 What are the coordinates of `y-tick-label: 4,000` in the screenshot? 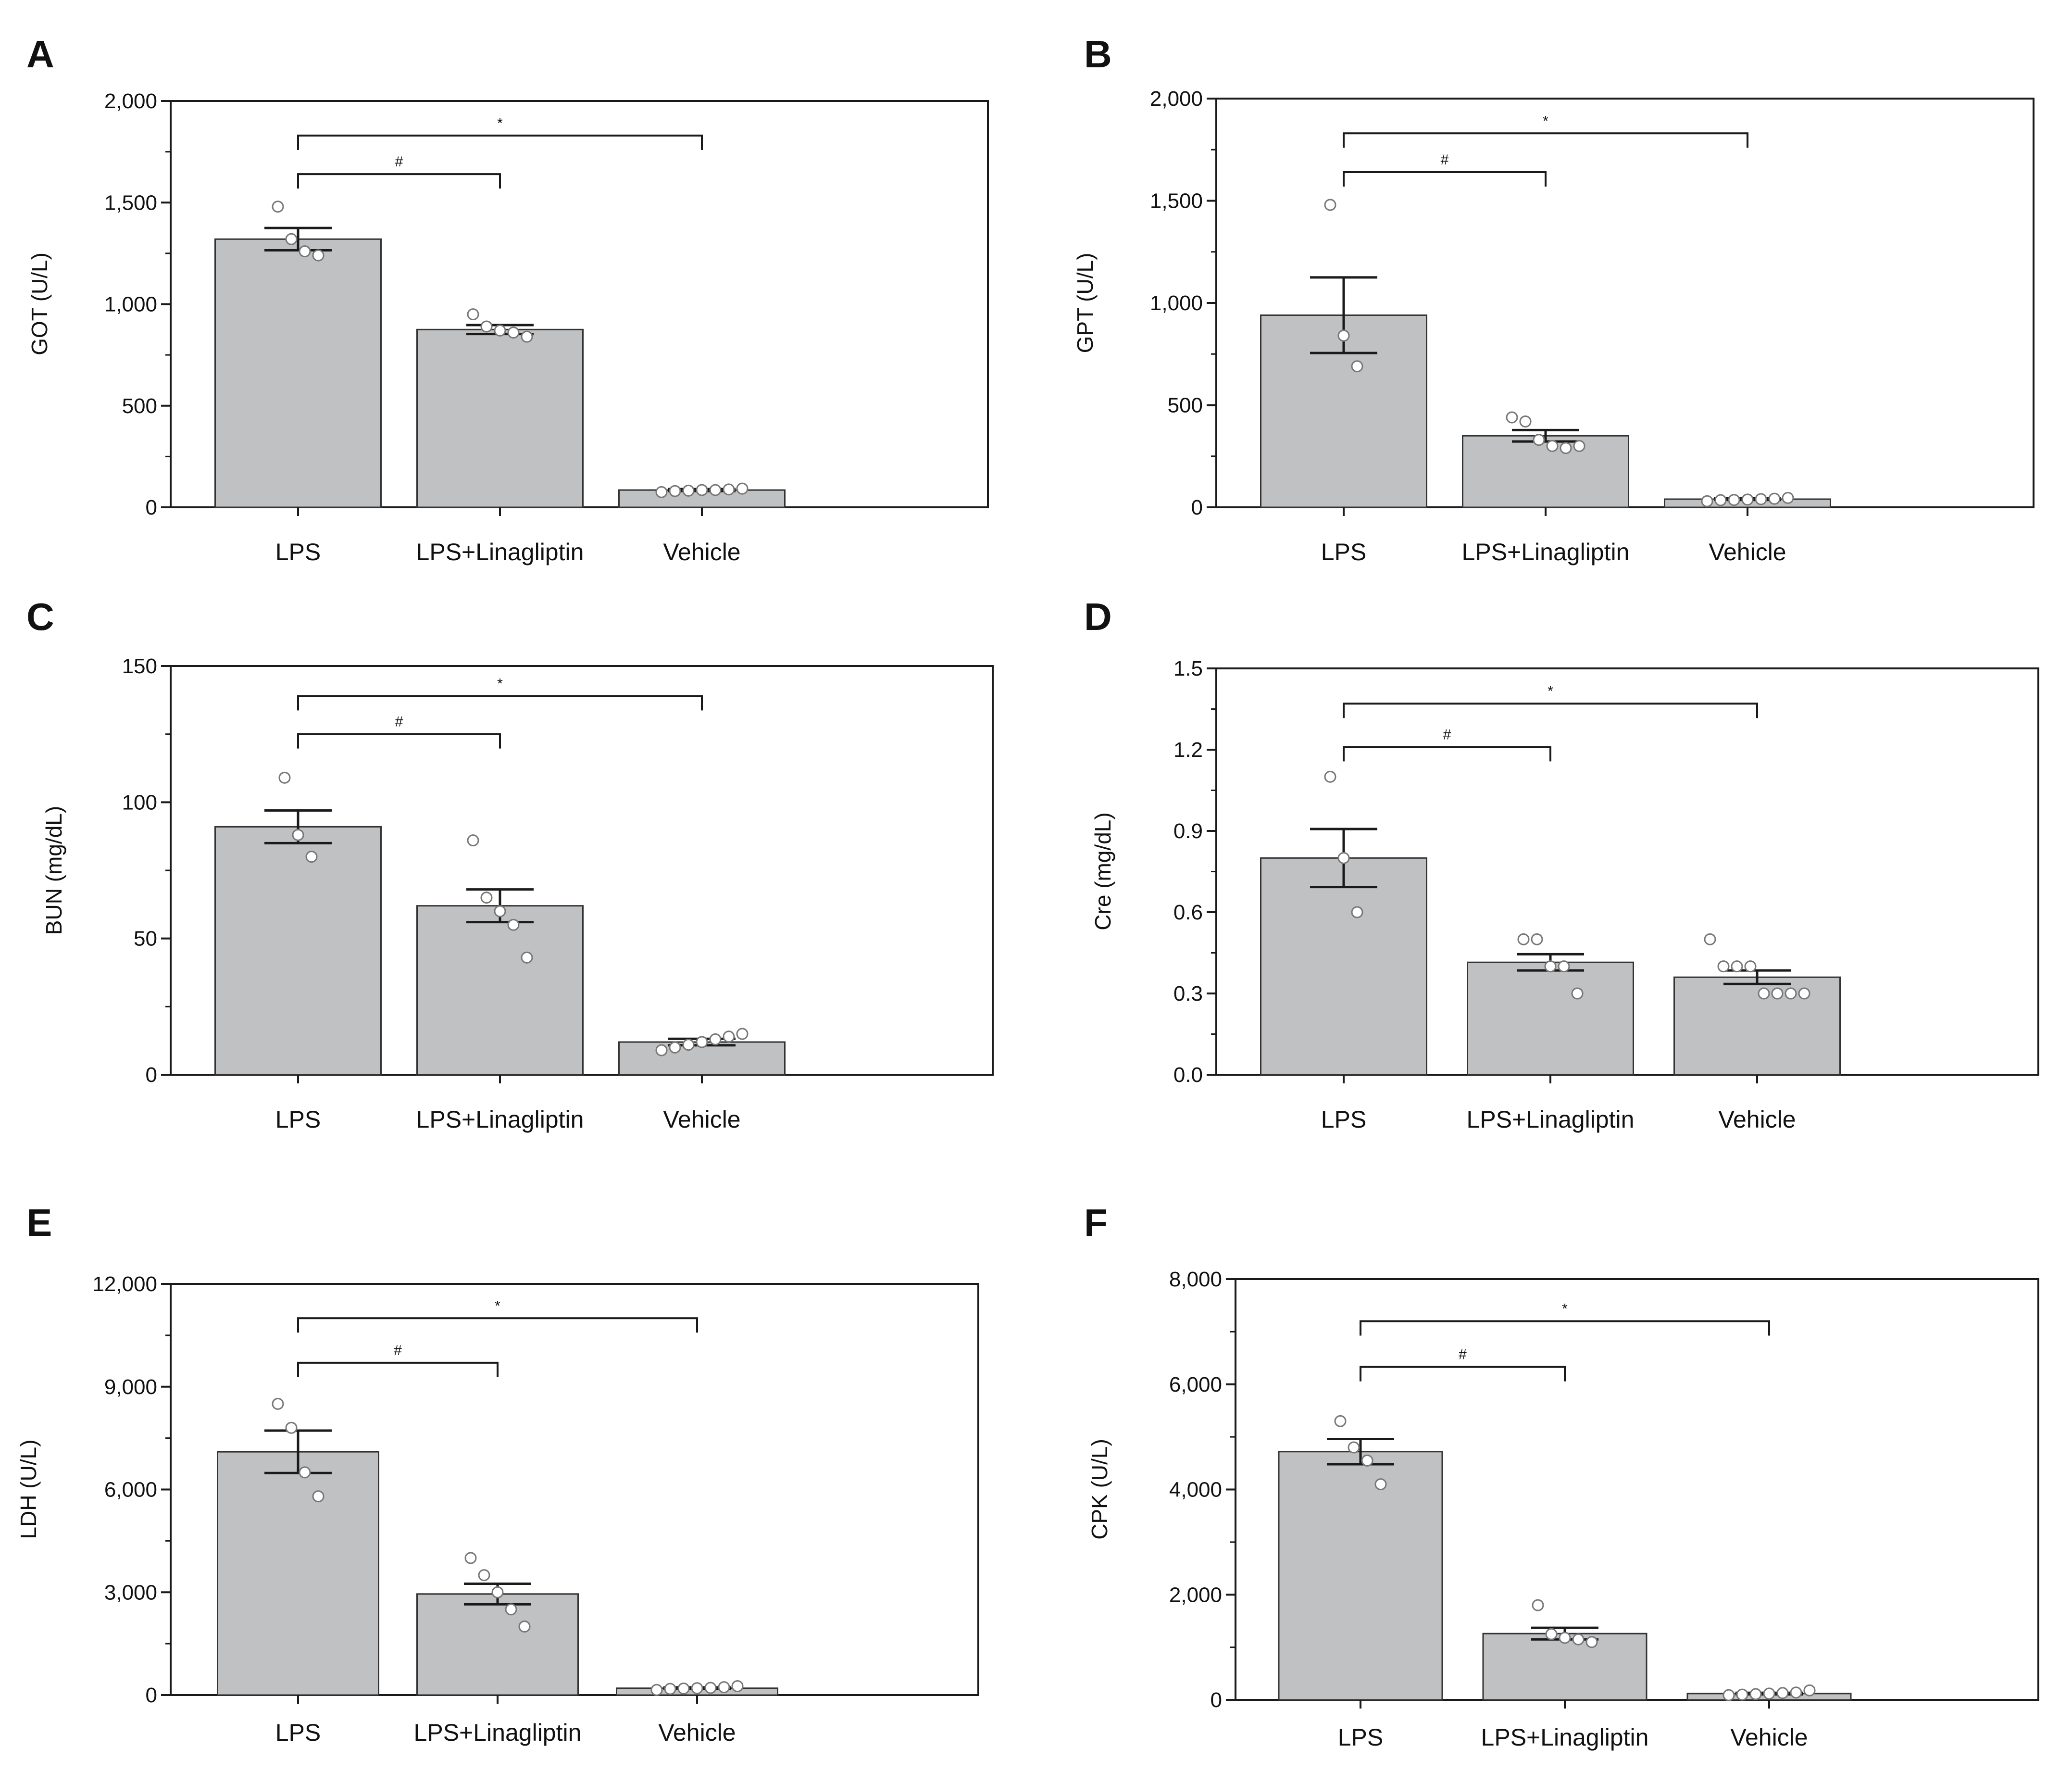 It's located at (1195, 1490).